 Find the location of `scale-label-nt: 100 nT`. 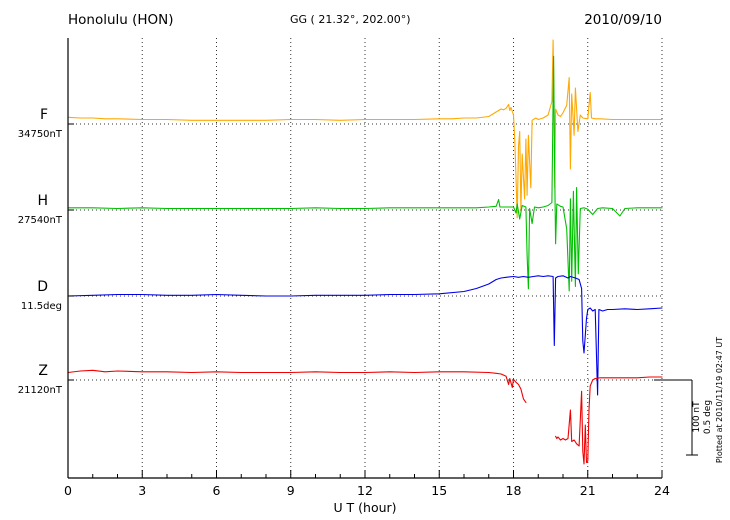

scale-label-nt: 100 nT is located at coordinates (697, 417).